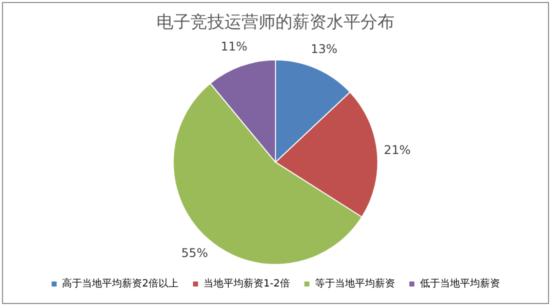 Image resolution: width=553 pixels, height=308 pixels. I want to click on legend-label: 当地平均薪资1-2倍, so click(247, 284).